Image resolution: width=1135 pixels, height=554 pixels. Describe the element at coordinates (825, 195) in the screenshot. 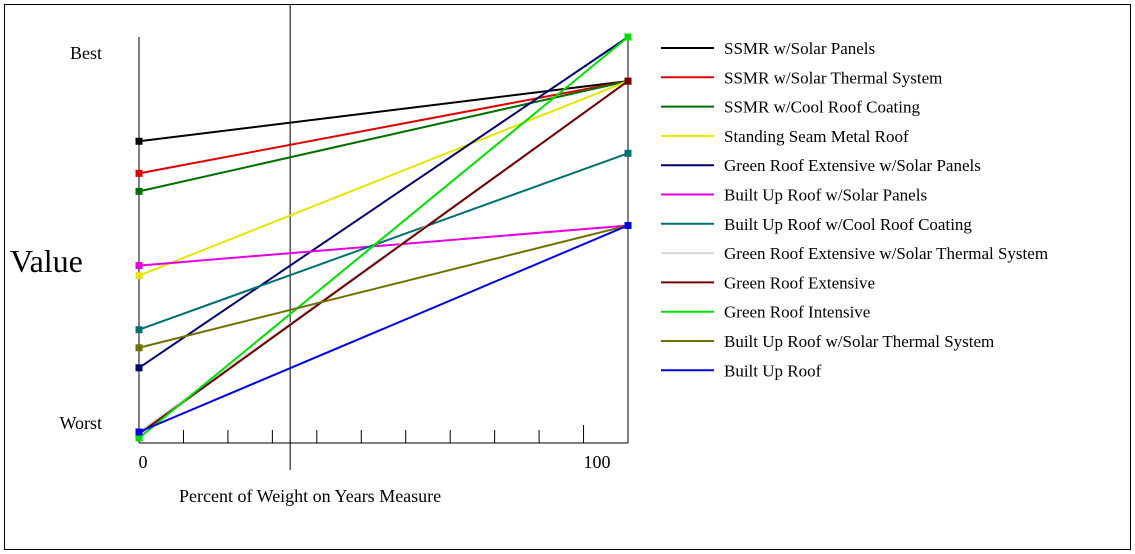

I see `legend-label-5: Built Up Roof w/Solar Panels` at that location.